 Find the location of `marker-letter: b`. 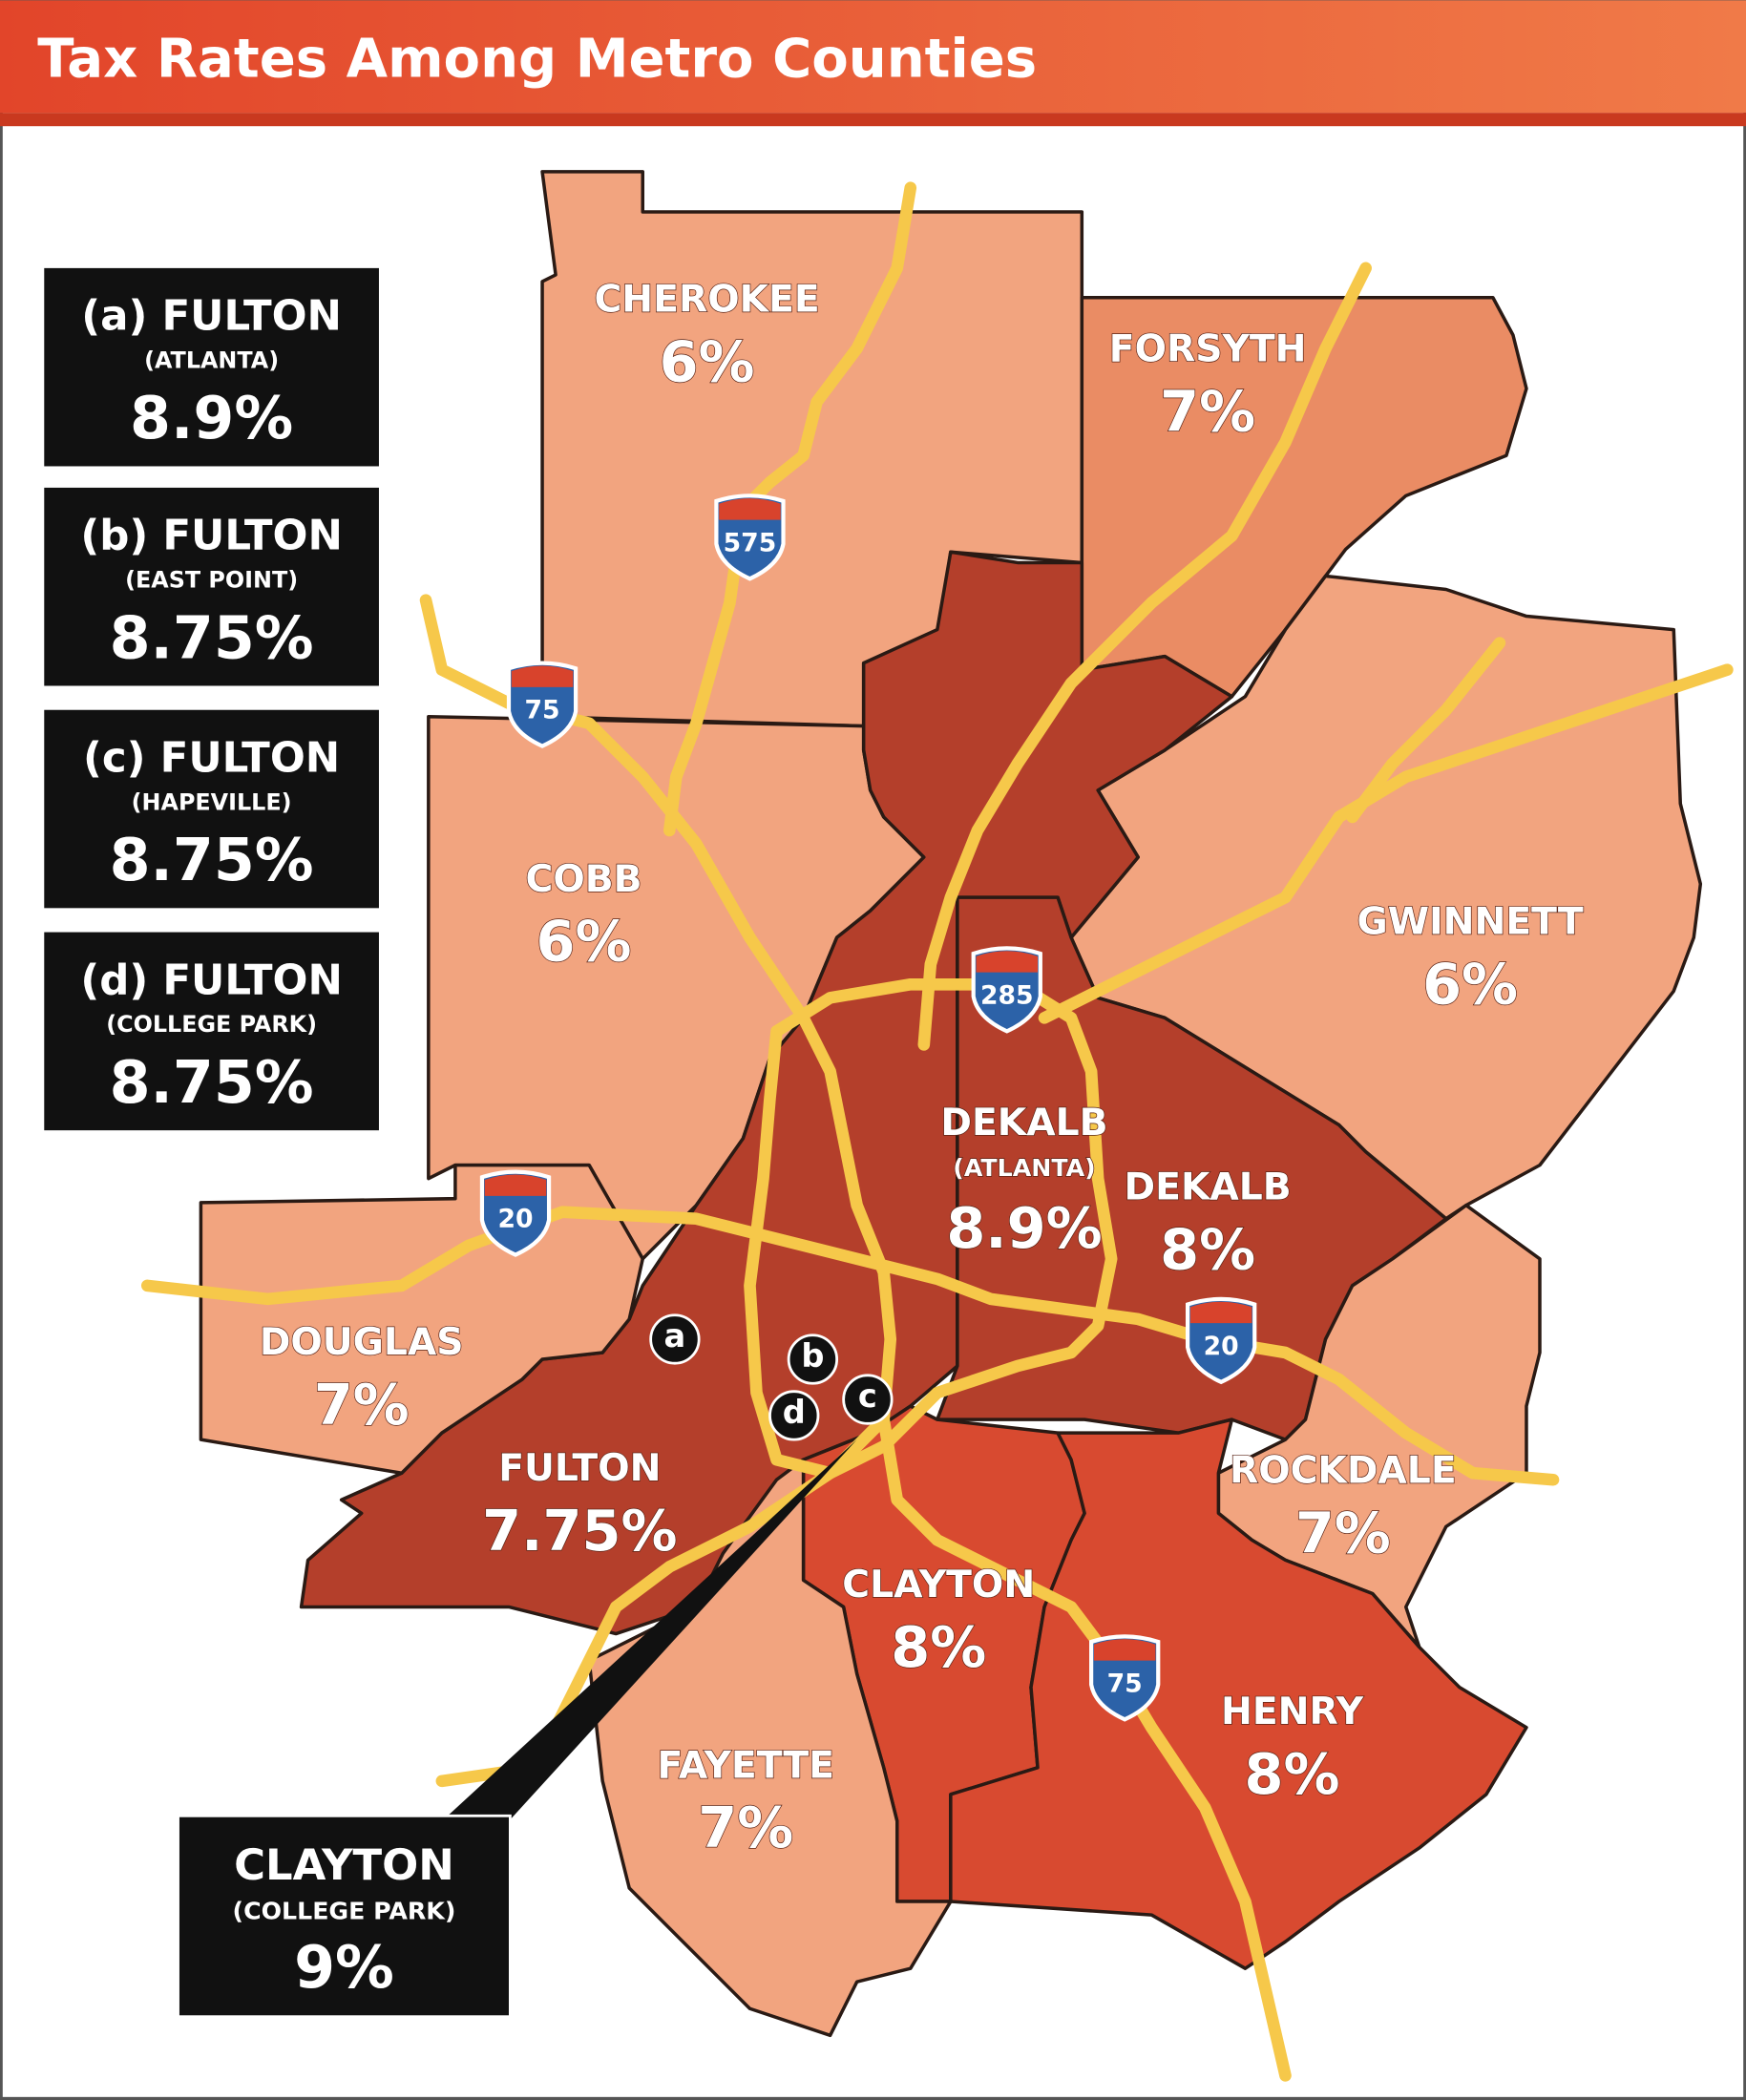

marker-letter: b is located at coordinates (812, 1356).